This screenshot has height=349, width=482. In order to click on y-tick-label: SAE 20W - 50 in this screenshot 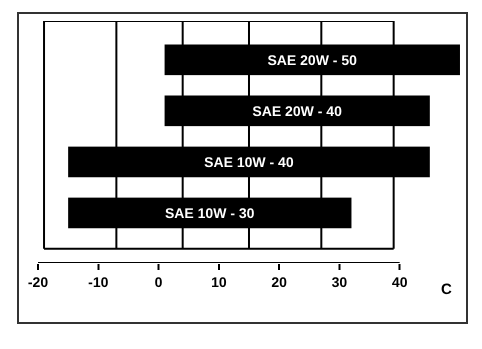, I will do `click(312, 60)`.